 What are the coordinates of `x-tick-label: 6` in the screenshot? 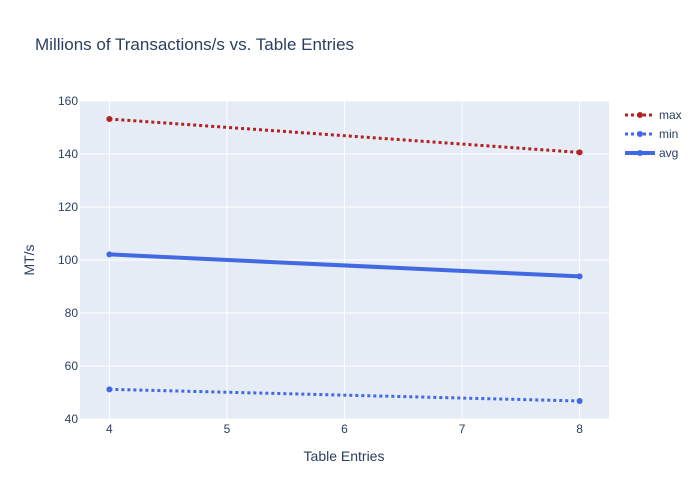 It's located at (344, 429).